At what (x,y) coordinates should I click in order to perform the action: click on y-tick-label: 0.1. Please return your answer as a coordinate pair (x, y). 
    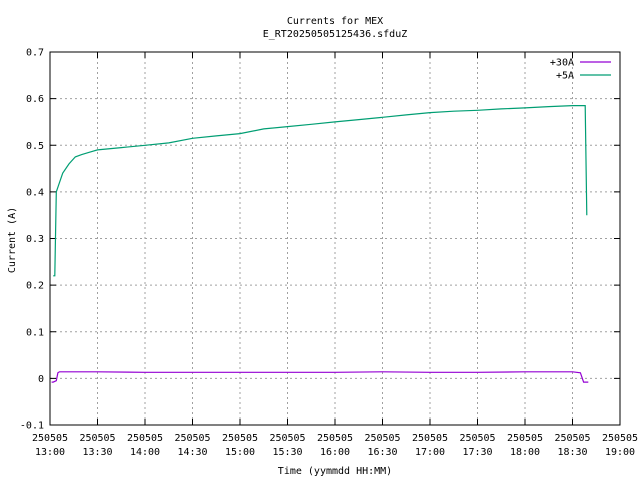
    Looking at the image, I should click on (35, 332).